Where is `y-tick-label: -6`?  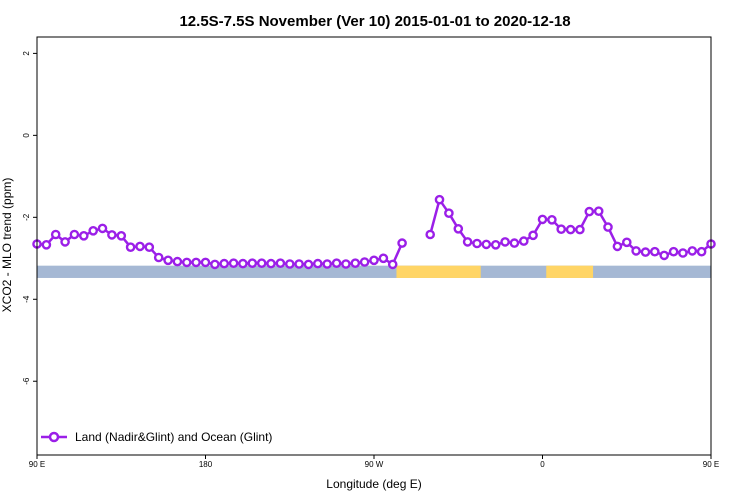
y-tick-label: -6 is located at coordinates (26, 381).